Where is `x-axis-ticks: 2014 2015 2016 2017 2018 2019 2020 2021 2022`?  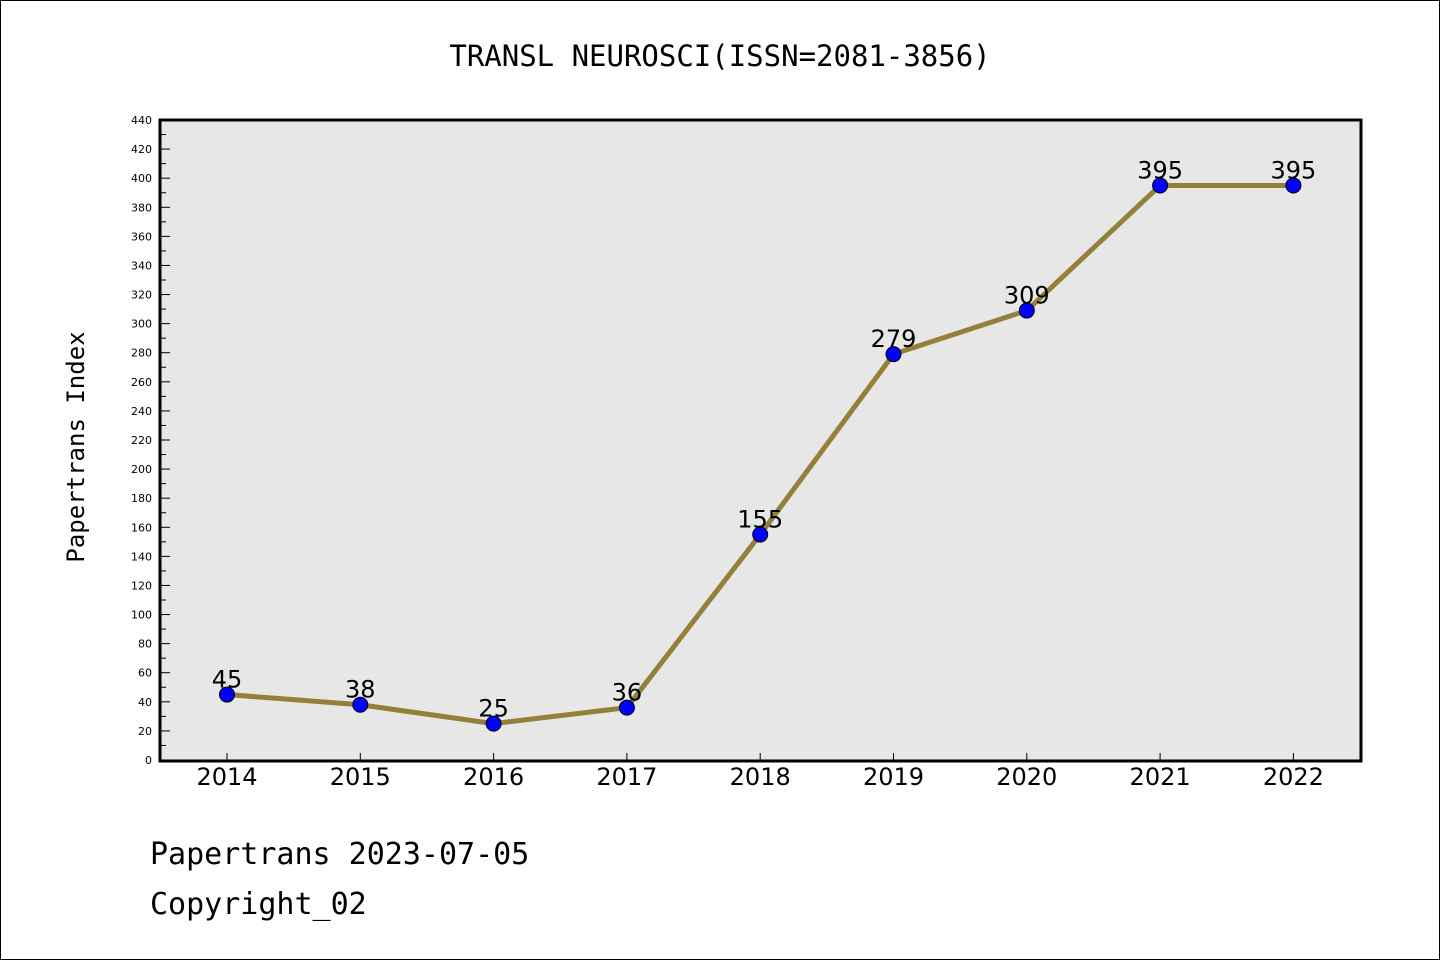 x-axis-ticks: 2014 2015 2016 2017 2018 2019 2020 2021 2022 is located at coordinates (760, 772).